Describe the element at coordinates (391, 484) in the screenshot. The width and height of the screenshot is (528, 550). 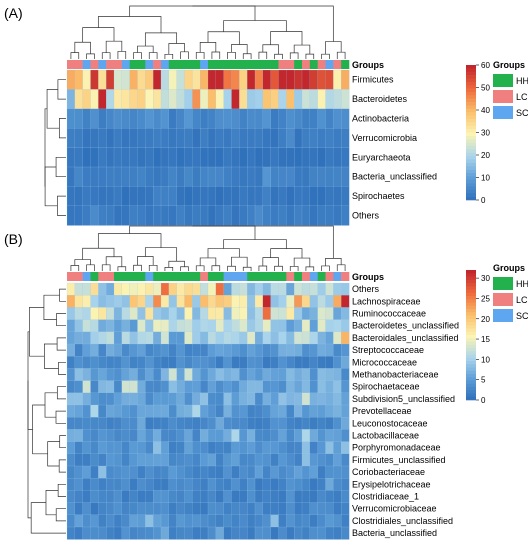
I see `row-label: Erysipelotrichaceae` at that location.